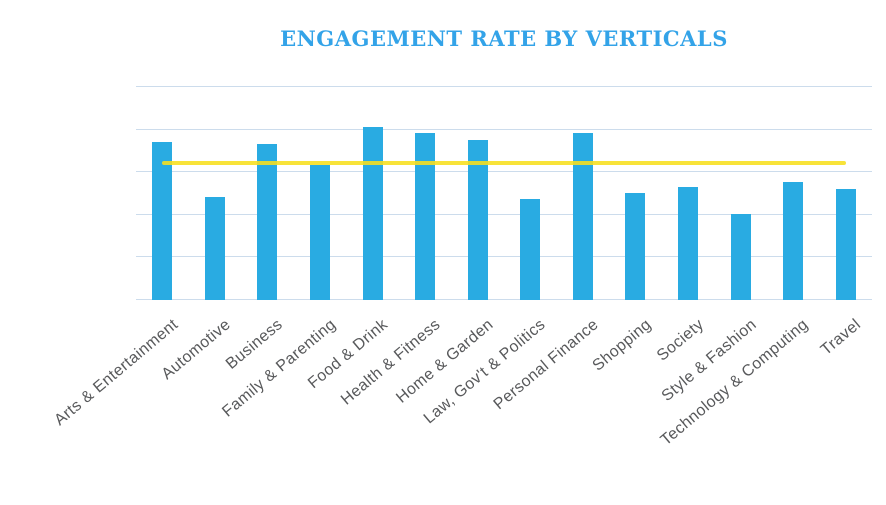 The height and width of the screenshot is (505, 886). Describe the element at coordinates (688, 243) in the screenshot. I see `bar-society` at that location.